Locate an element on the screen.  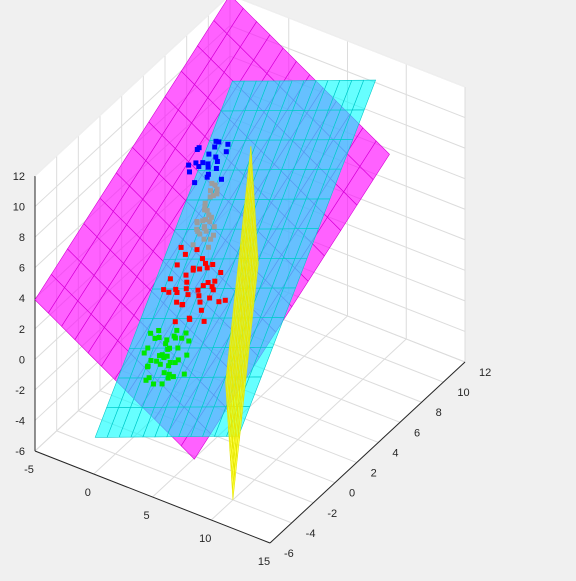
y-tick-label: -2 is located at coordinates (332, 514).